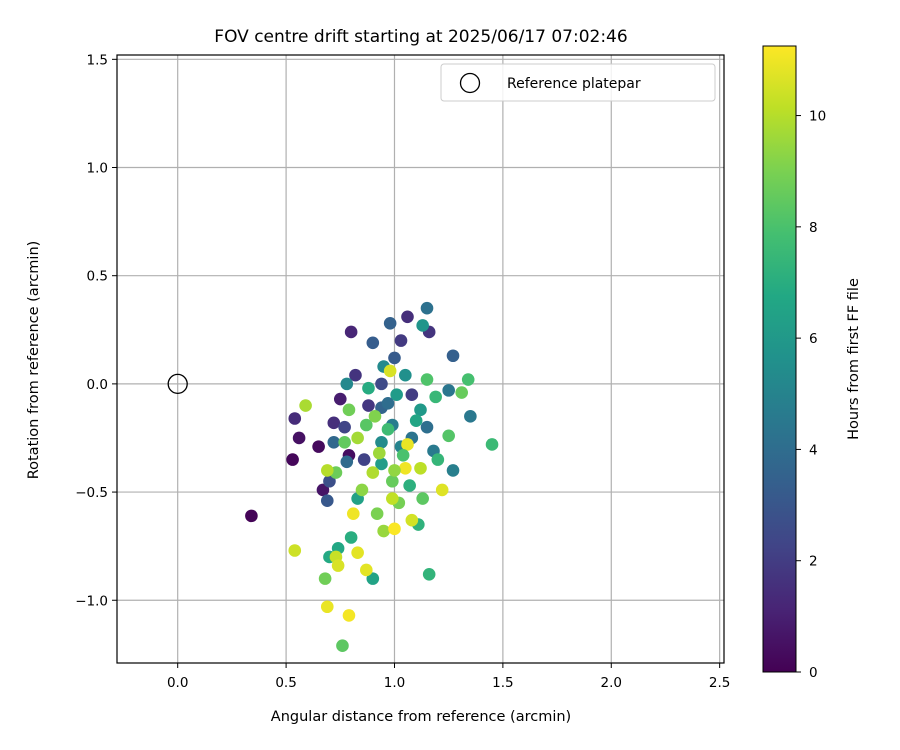  What do you see at coordinates (502, 683) in the screenshot?
I see `x-tick-label: 1.5` at bounding box center [502, 683].